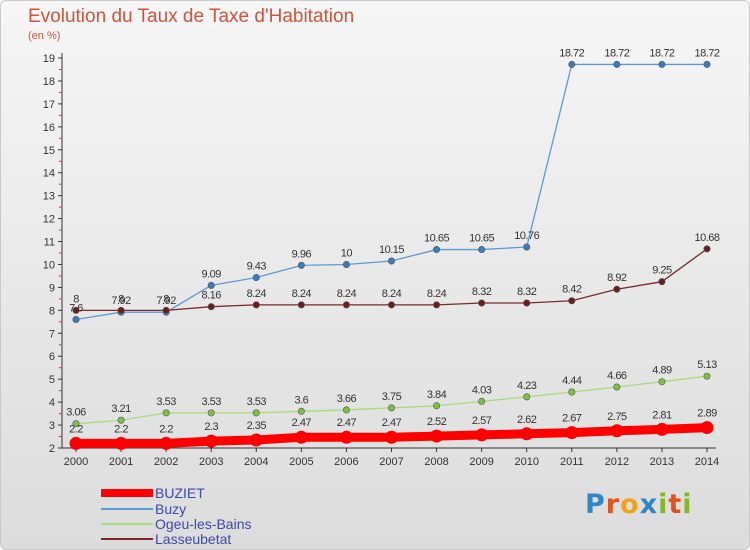 The image size is (750, 550). Describe the element at coordinates (49, 59) in the screenshot. I see `y-tick-label: 19` at that location.